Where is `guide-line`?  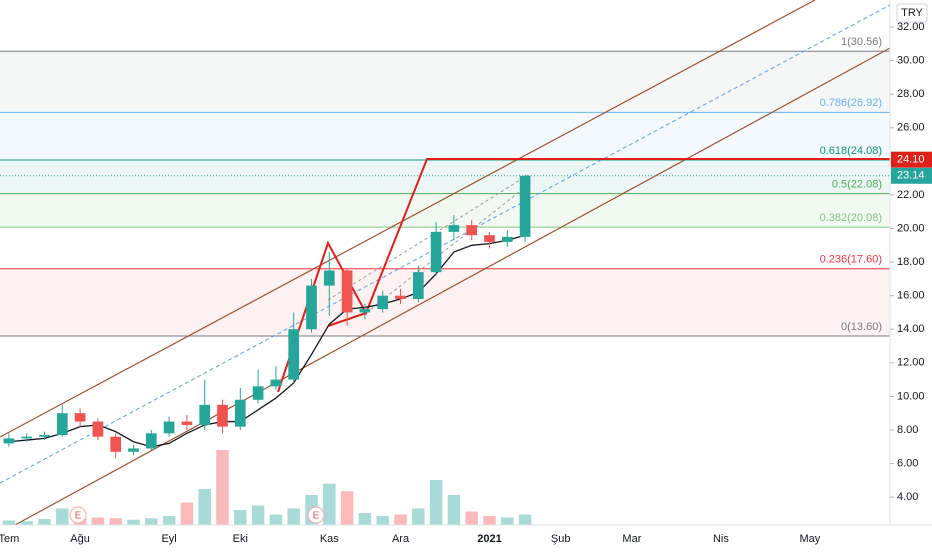 guide-line is located at coordinates (447, 249).